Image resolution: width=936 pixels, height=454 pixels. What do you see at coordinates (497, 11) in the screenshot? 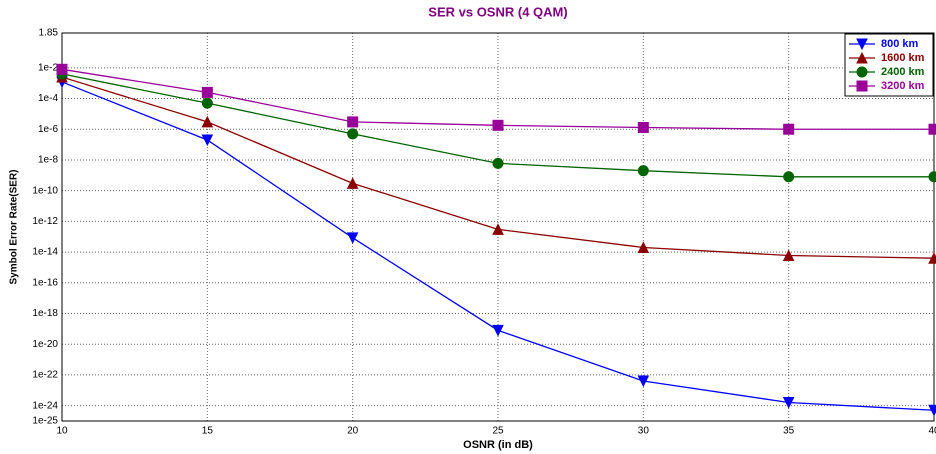
I see `chart-title: SER vs OSNR (4 QAM)` at bounding box center [497, 11].